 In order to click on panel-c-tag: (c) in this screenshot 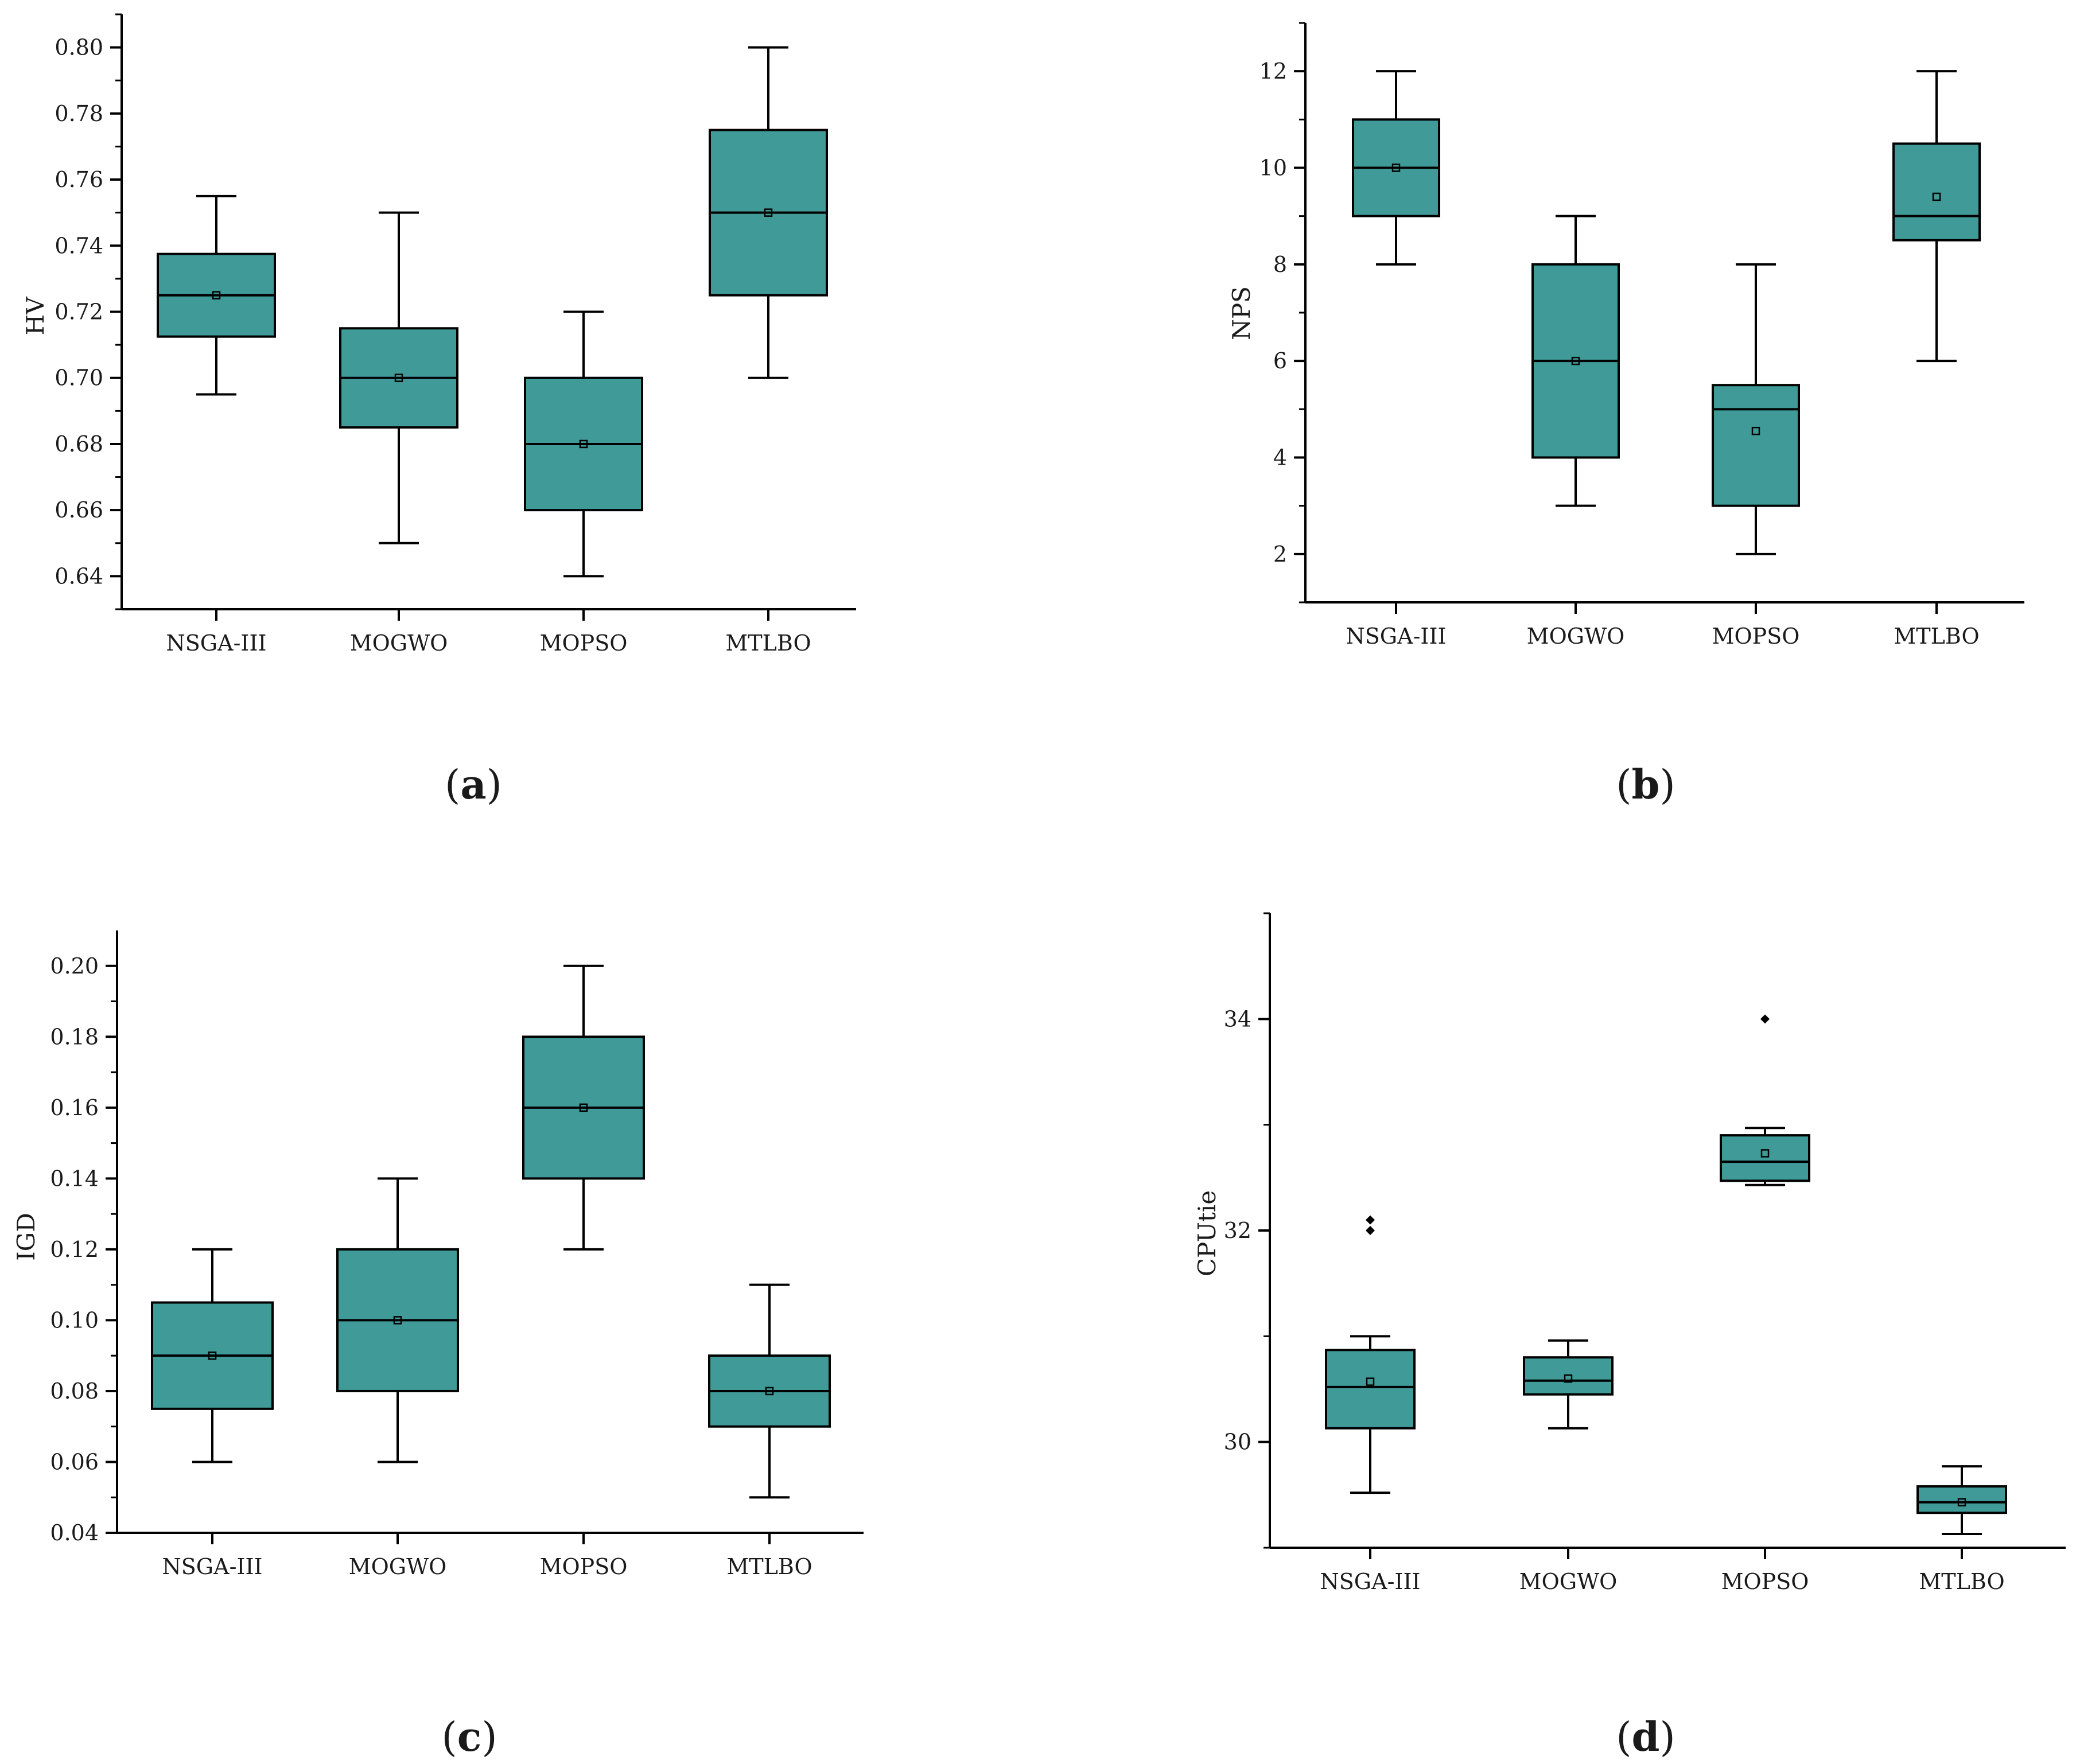, I will do `click(469, 1737)`.